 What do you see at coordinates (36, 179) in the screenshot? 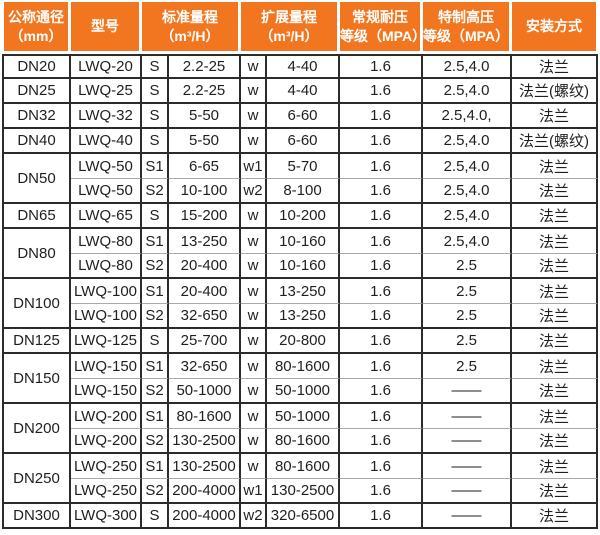
I see `nominal-diameter-cell: DN50` at bounding box center [36, 179].